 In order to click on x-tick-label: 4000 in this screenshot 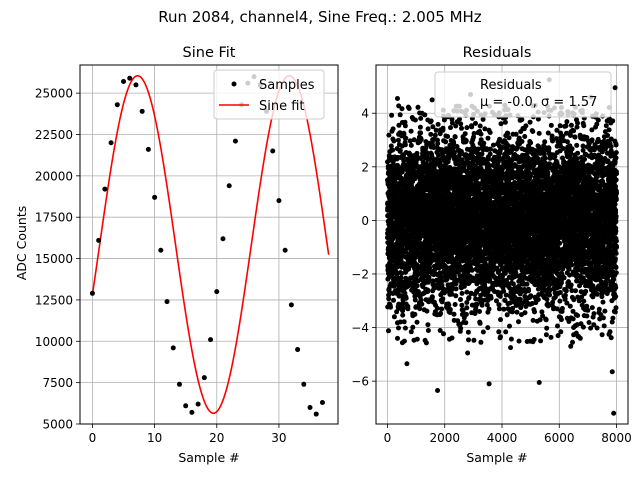, I will do `click(502, 438)`.